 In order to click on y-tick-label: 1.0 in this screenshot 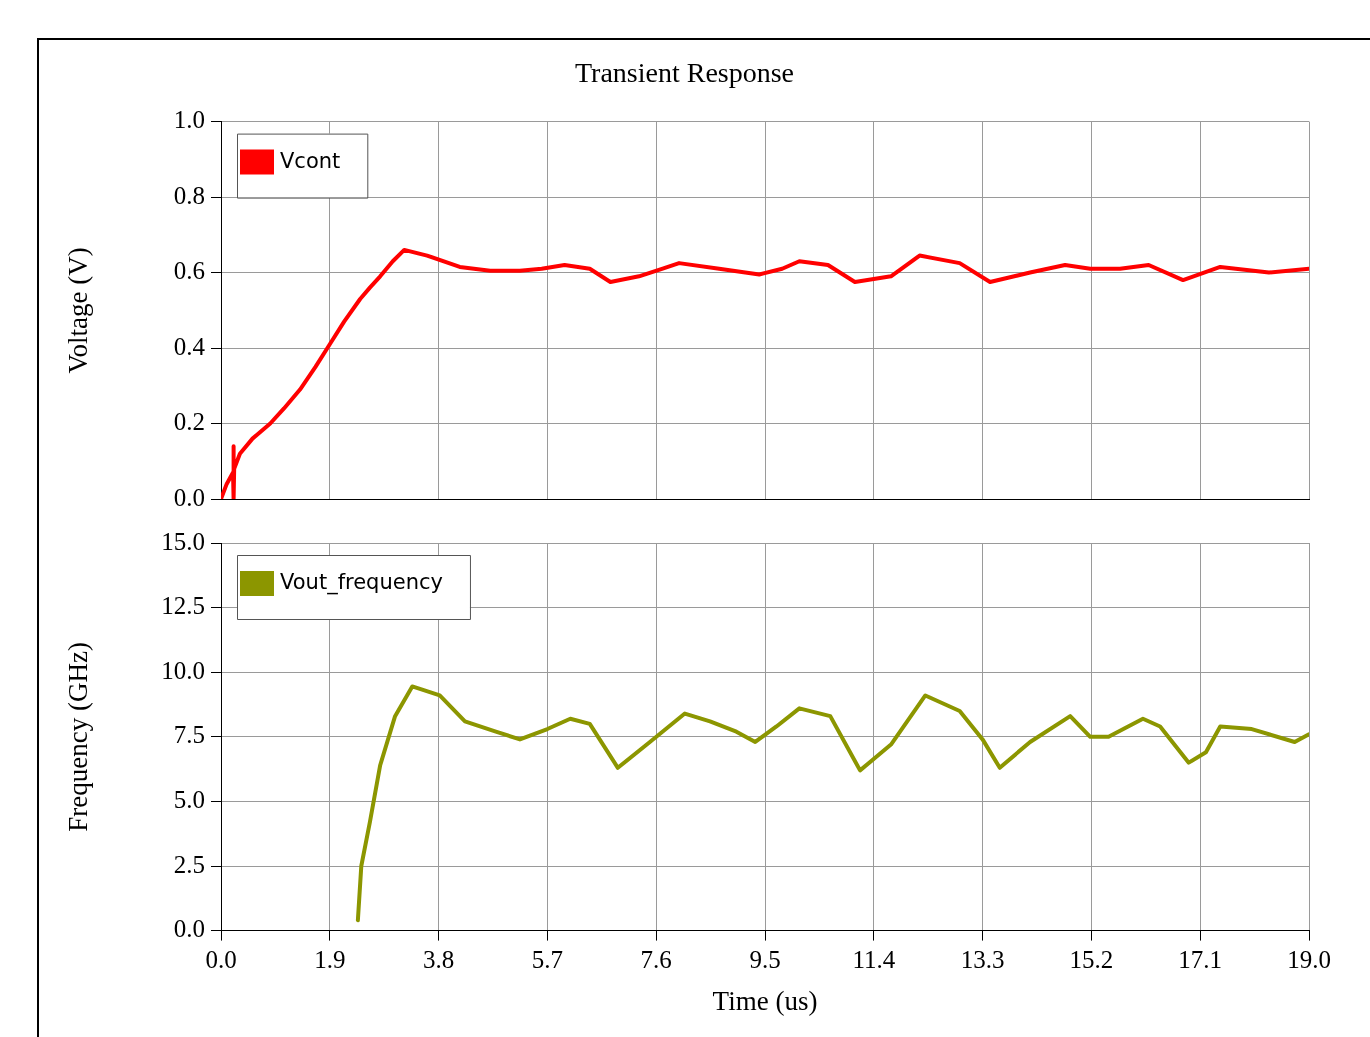, I will do `click(189, 120)`.